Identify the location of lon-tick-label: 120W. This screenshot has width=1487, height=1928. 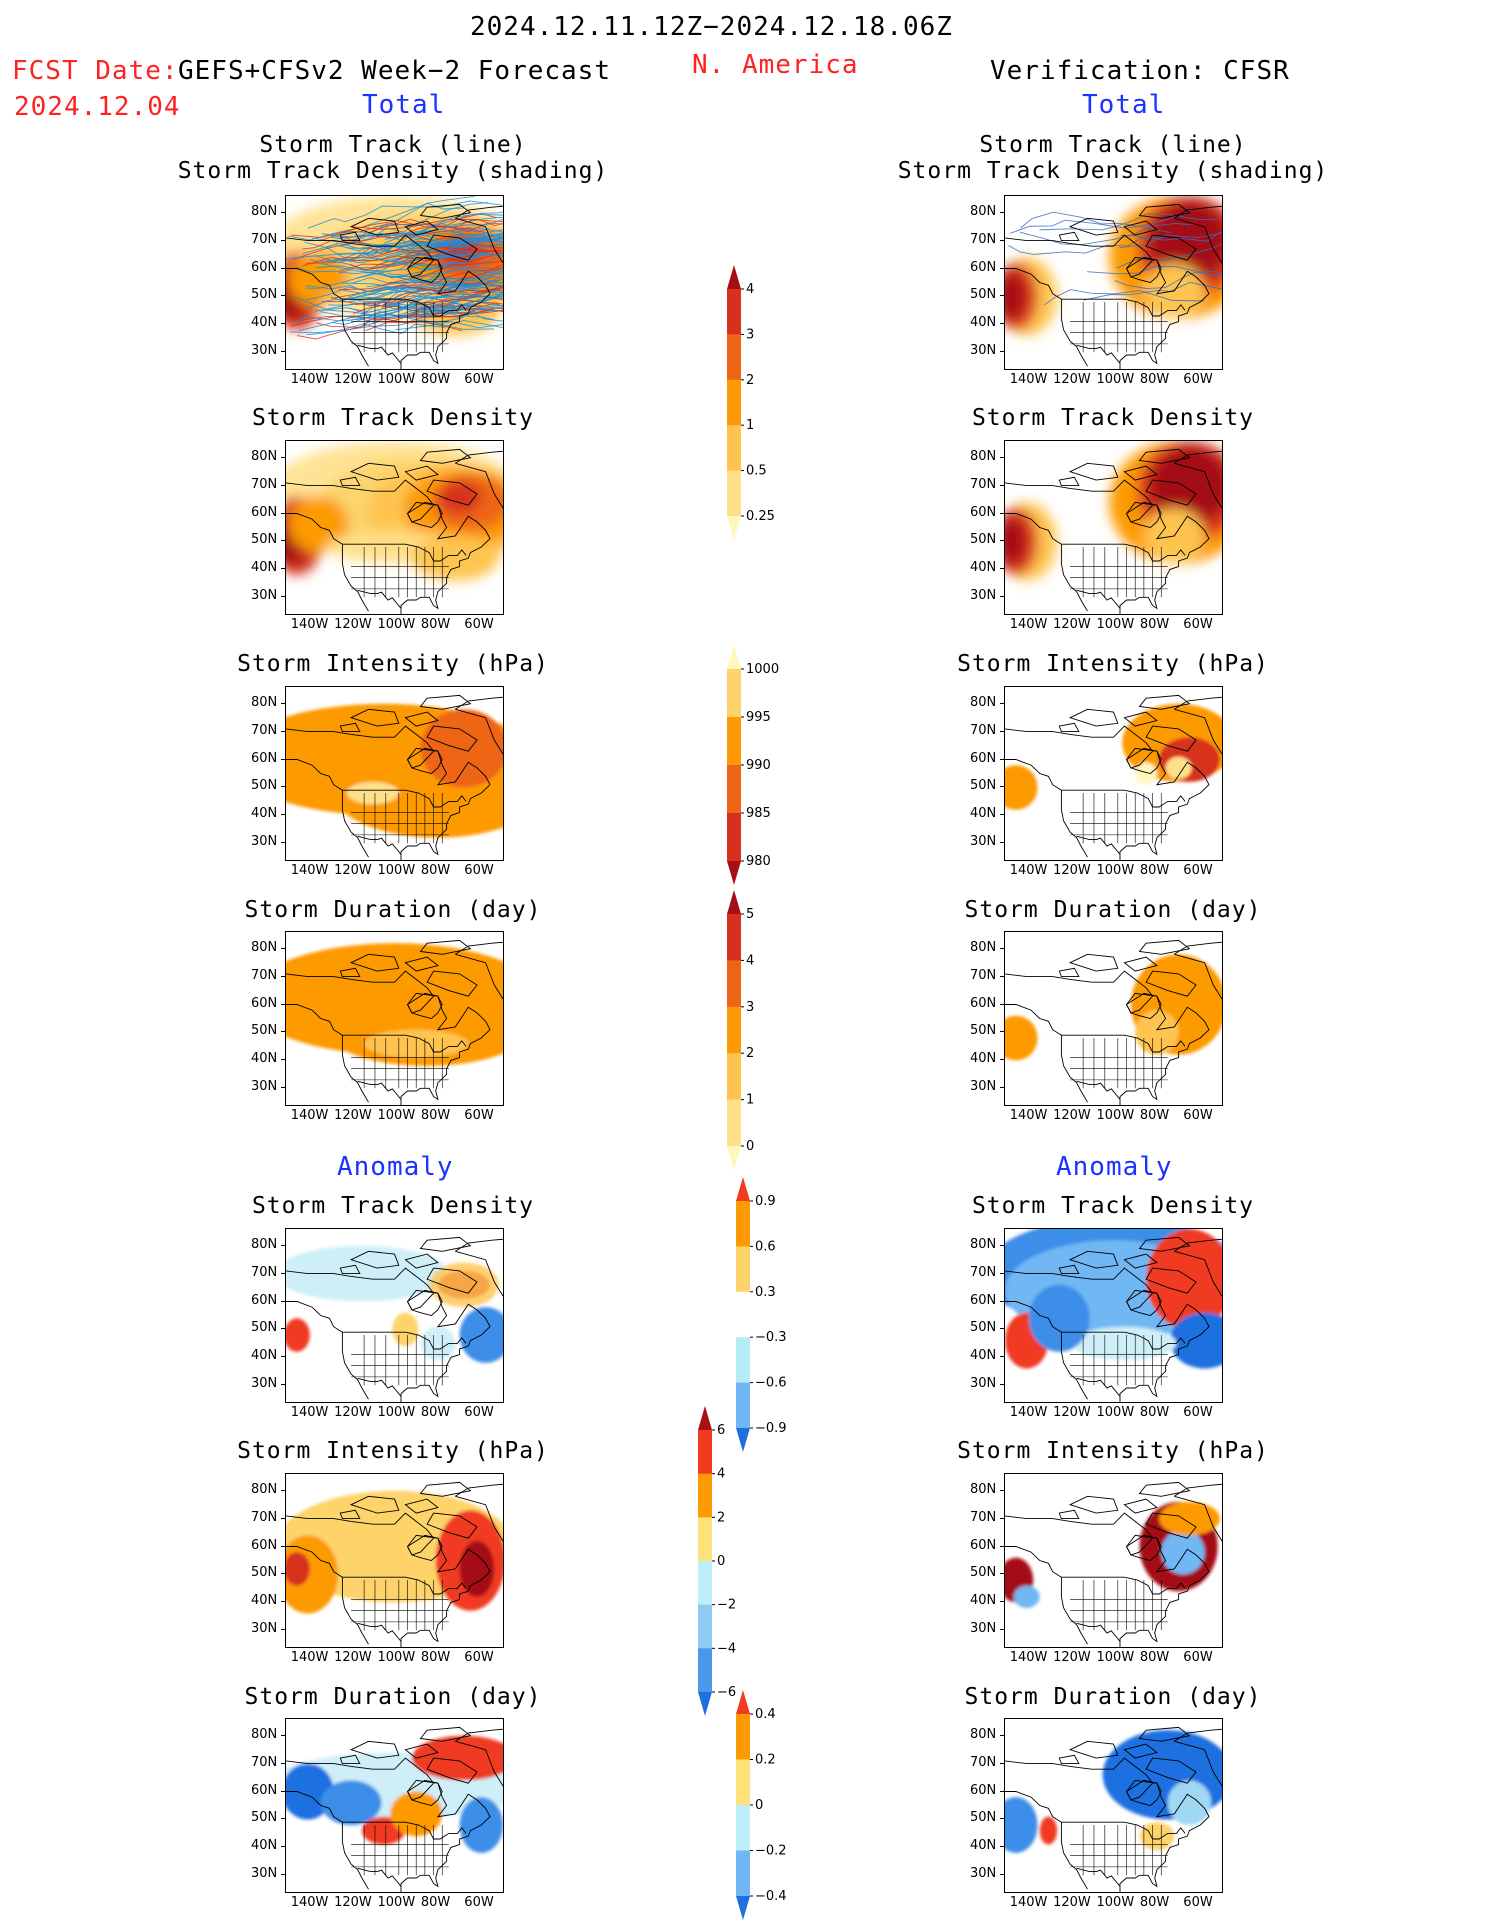
(353, 1115).